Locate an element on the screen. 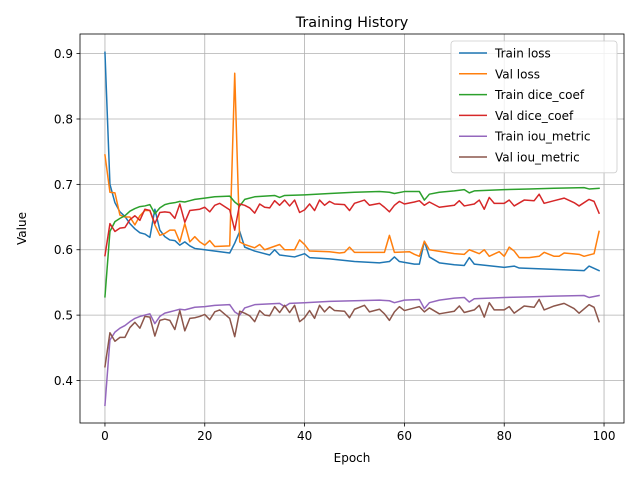 The height and width of the screenshot is (484, 640). y-tick-label: 0.9 is located at coordinates (63, 54).